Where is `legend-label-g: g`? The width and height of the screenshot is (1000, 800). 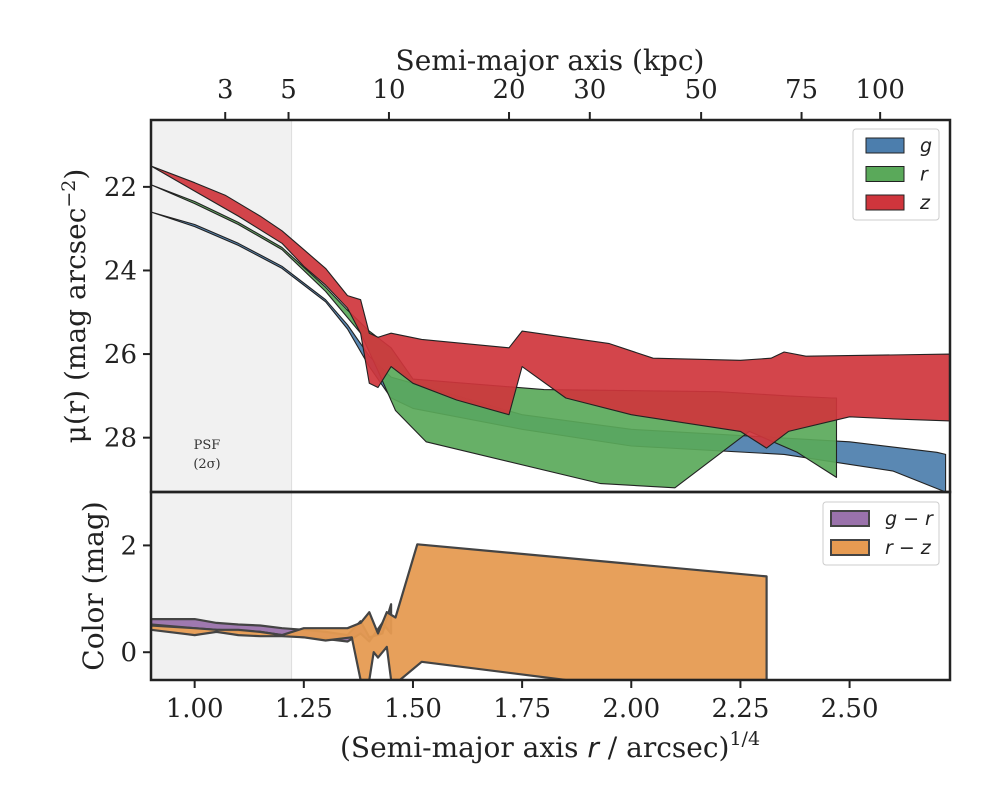
legend-label-g: g is located at coordinates (926, 146).